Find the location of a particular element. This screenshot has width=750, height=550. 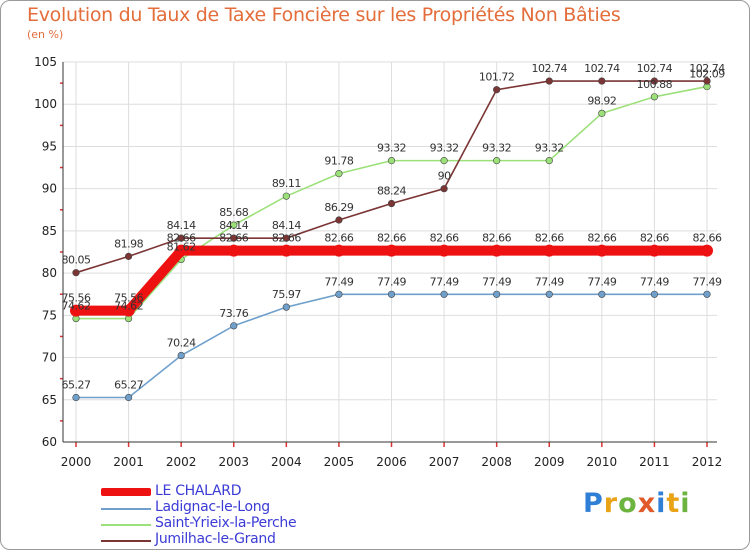

data-label-1-2006: 77.49 is located at coordinates (391, 281).